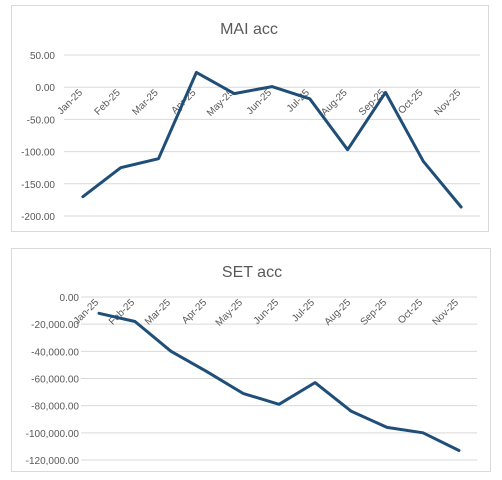 The image size is (502, 480). What do you see at coordinates (38, 153) in the screenshot?
I see `y-tick-label: -100.00` at bounding box center [38, 153].